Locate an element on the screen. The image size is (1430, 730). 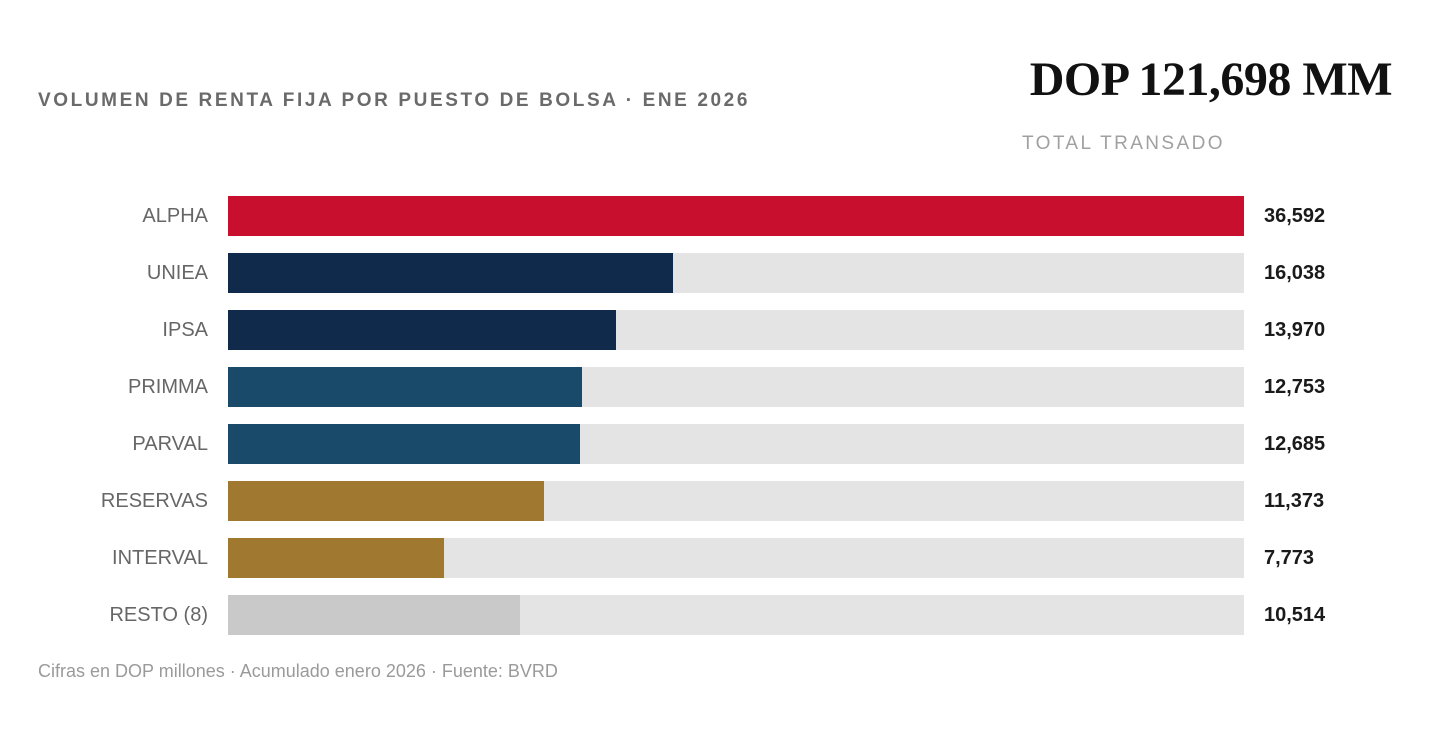
bar-value-label: 7,773 is located at coordinates (1289, 558).